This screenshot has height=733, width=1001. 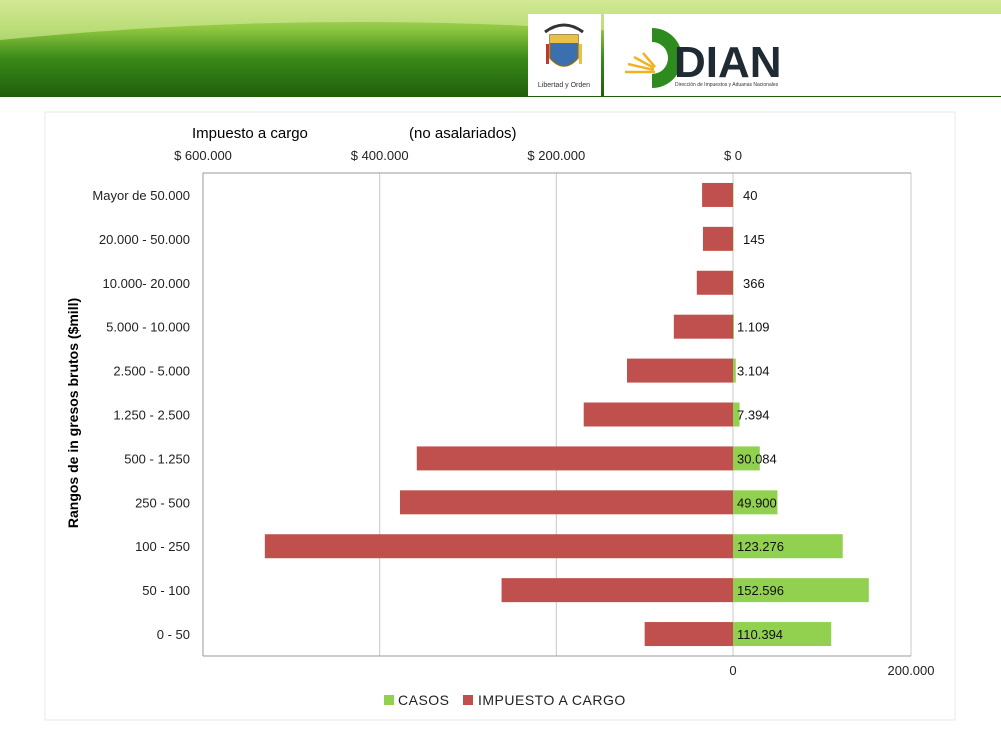 What do you see at coordinates (148, 327) in the screenshot?
I see `category-label: 5.000 - 10.000` at bounding box center [148, 327].